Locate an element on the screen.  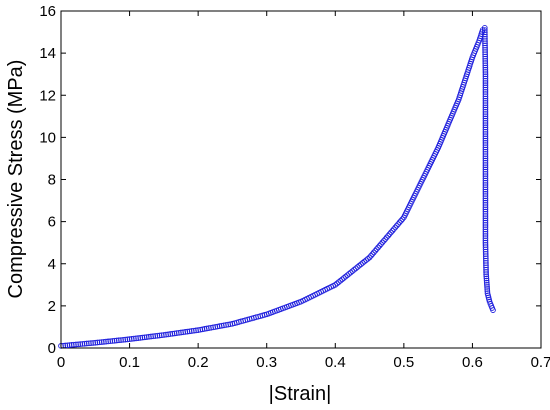
x-tick-label: 0.6 is located at coordinates (472, 362).